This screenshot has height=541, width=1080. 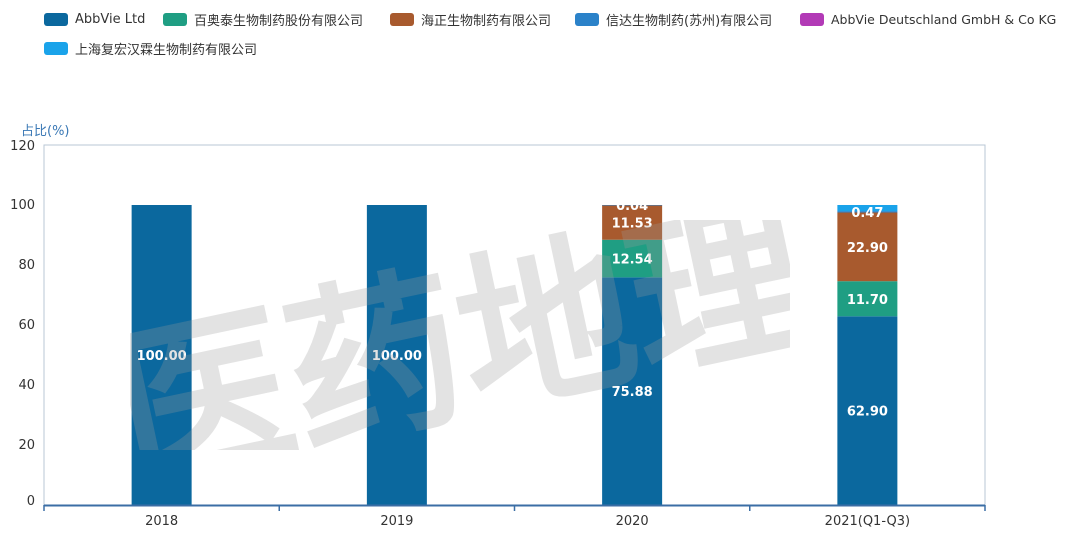 I want to click on y-tick-label: 20, so click(x=26, y=445).